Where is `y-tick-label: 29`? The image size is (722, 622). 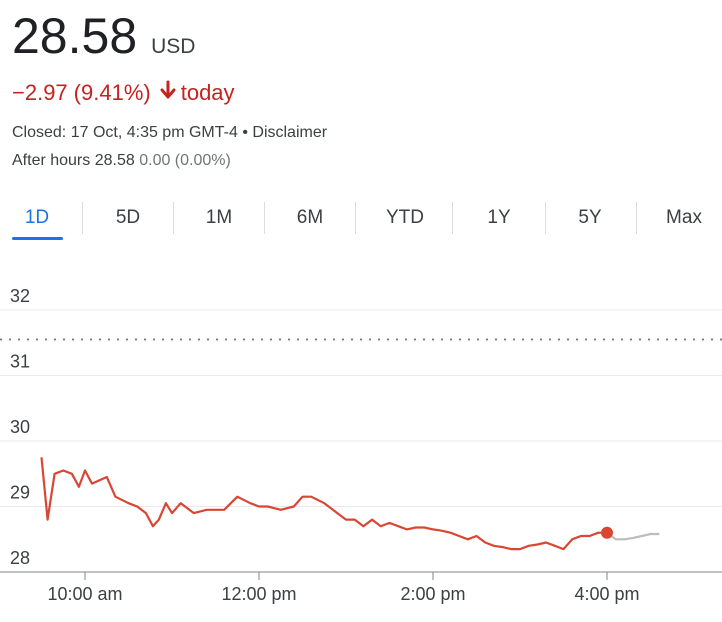
y-tick-label: 29 is located at coordinates (20, 493).